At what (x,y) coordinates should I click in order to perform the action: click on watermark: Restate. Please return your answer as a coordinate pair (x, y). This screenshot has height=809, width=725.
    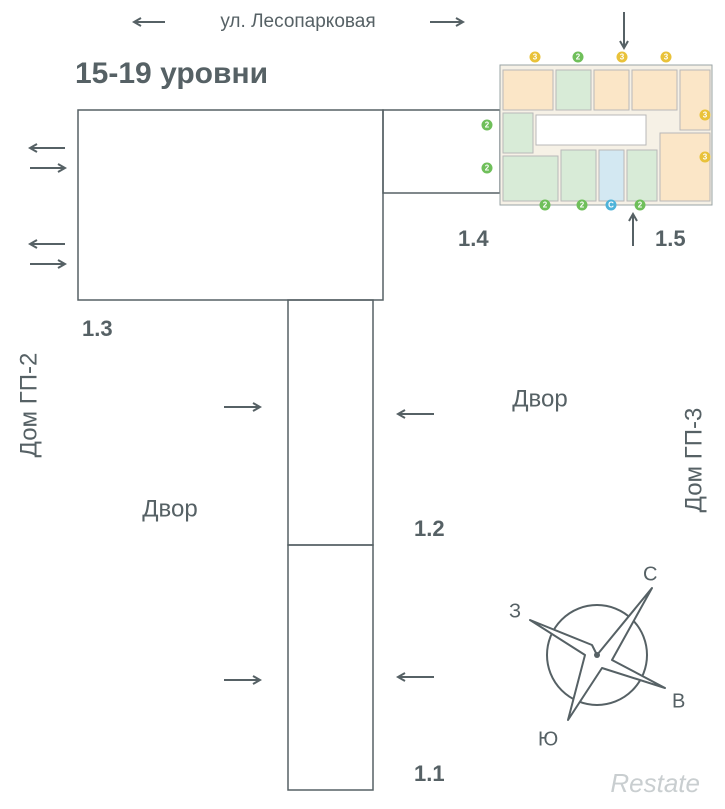
    Looking at the image, I should click on (655, 783).